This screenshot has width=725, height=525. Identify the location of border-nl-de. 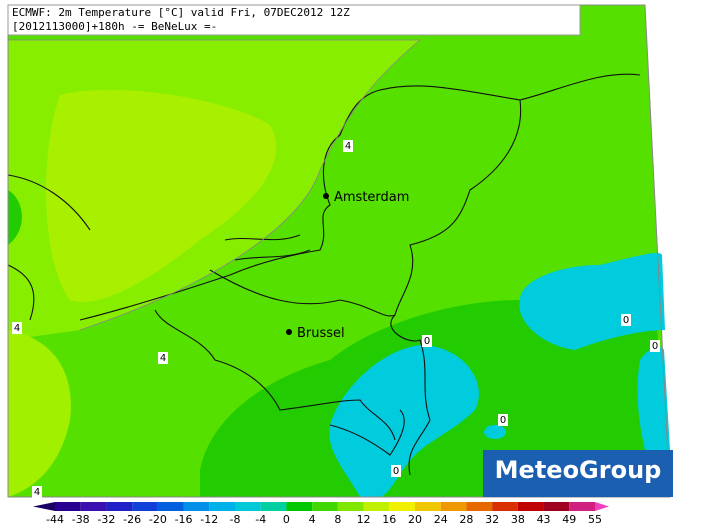
(456, 287).